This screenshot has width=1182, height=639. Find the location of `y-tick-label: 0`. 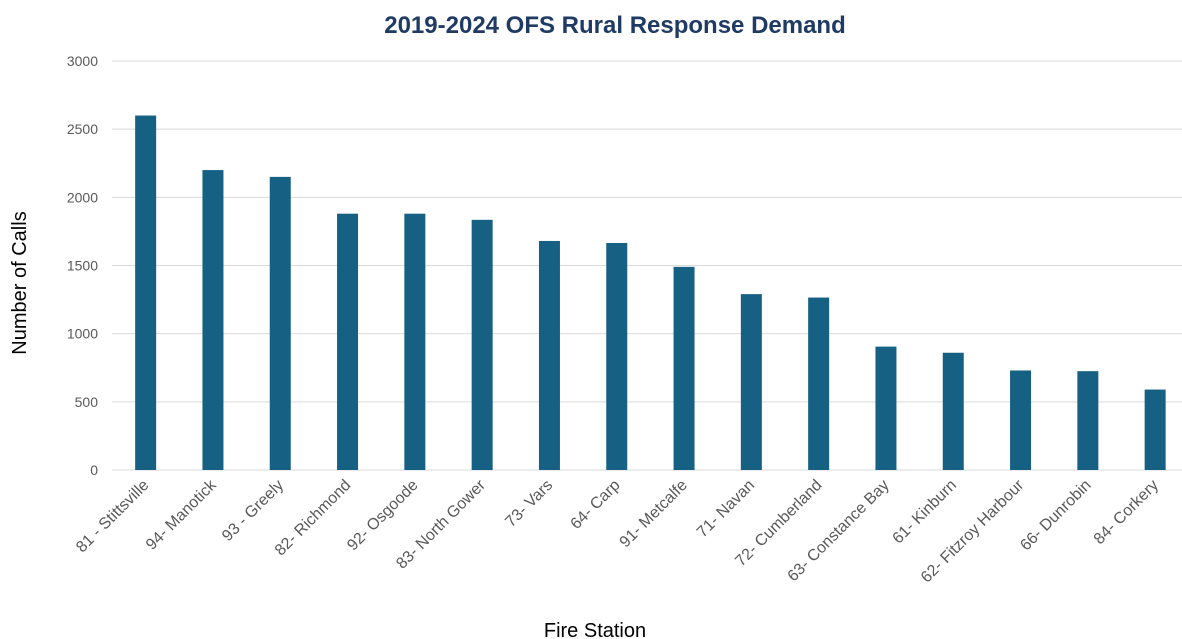

y-tick-label: 0 is located at coordinates (94, 470).